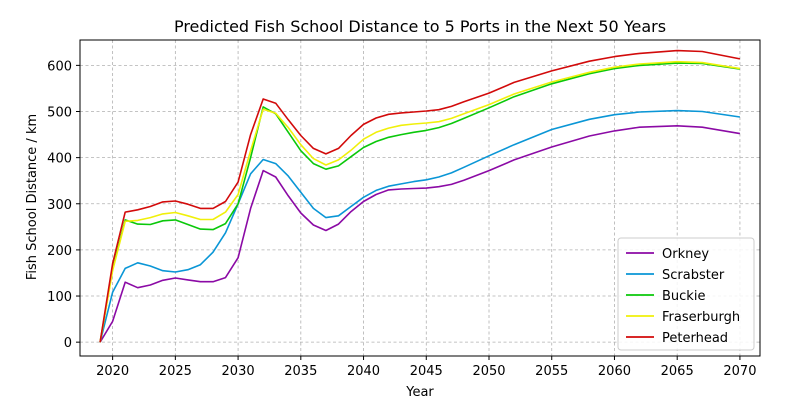 This screenshot has width=800, height=400. I want to click on y-tick-label: 500, so click(59, 113).